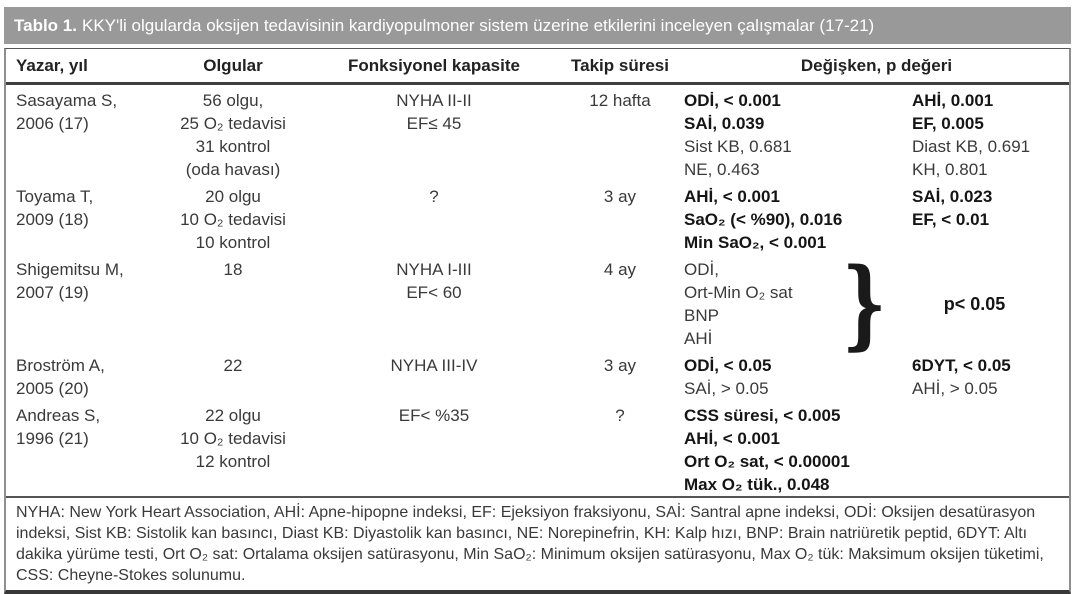 The height and width of the screenshot is (594, 1075). Describe the element at coordinates (233, 377) in the screenshot. I see `cases-cell: 22` at that location.